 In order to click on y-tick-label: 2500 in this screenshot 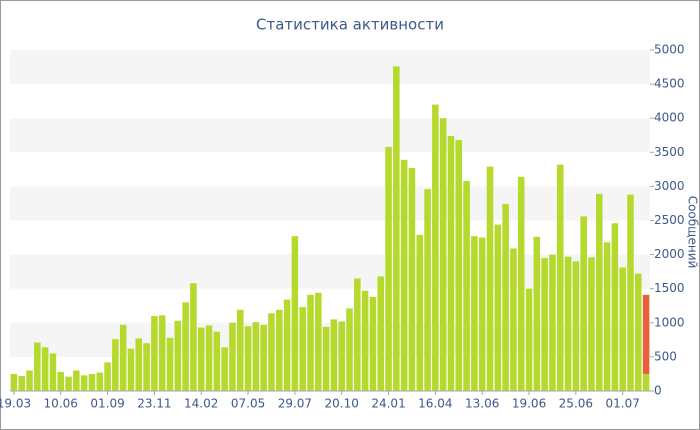, I will do `click(669, 220)`.